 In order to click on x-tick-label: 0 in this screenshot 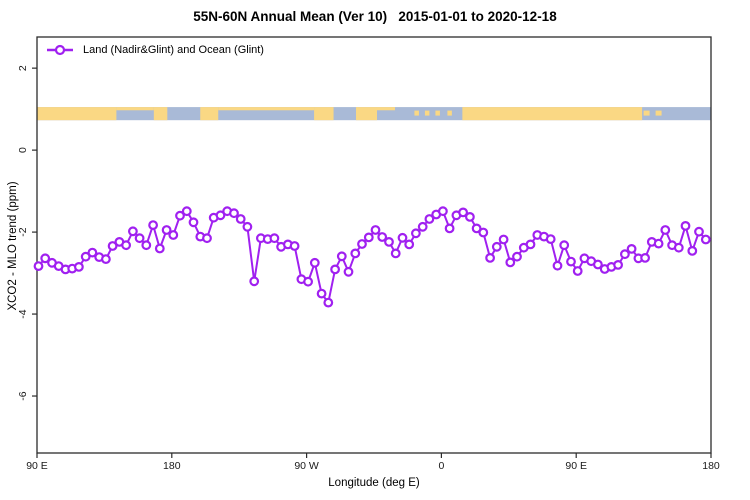, I will do `click(441, 466)`.